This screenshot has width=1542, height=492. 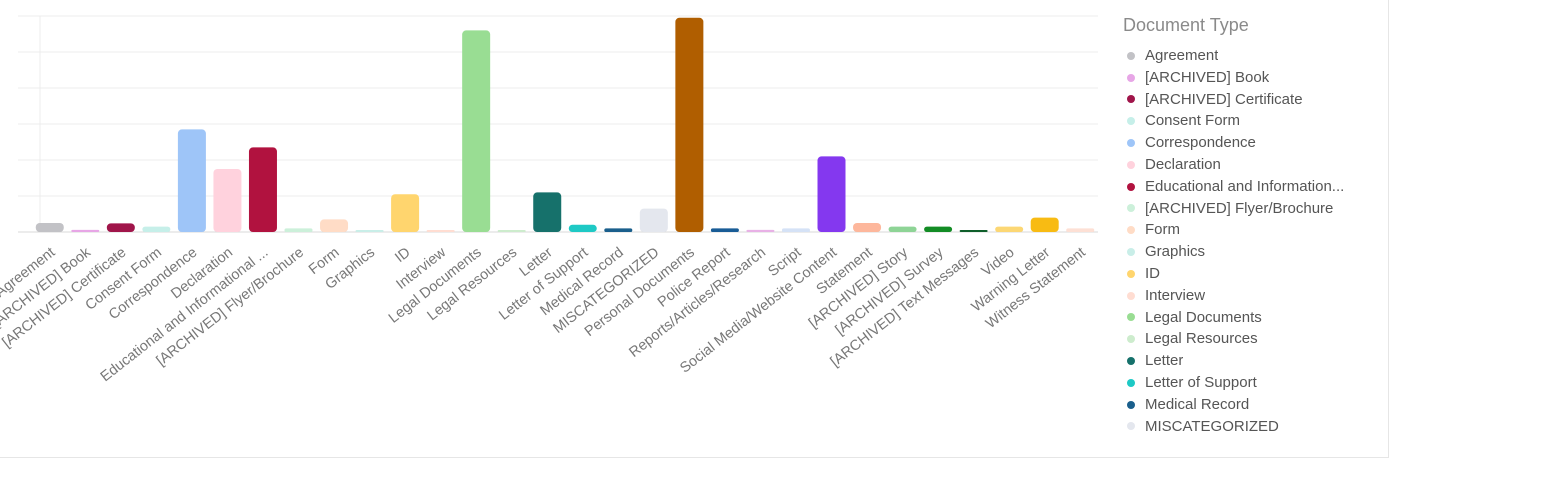 I want to click on legend-item: [ARCHIVED] Book, so click(x=1253, y=78).